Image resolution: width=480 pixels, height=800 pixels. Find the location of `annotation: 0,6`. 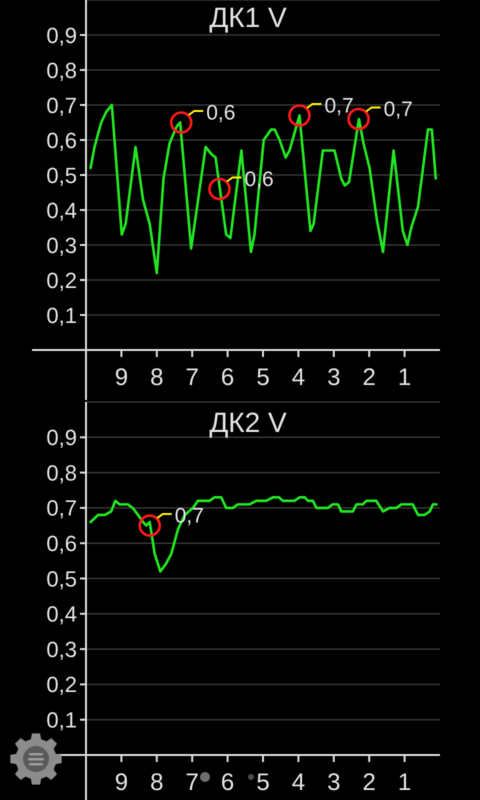

annotation: 0,6 is located at coordinates (221, 112).